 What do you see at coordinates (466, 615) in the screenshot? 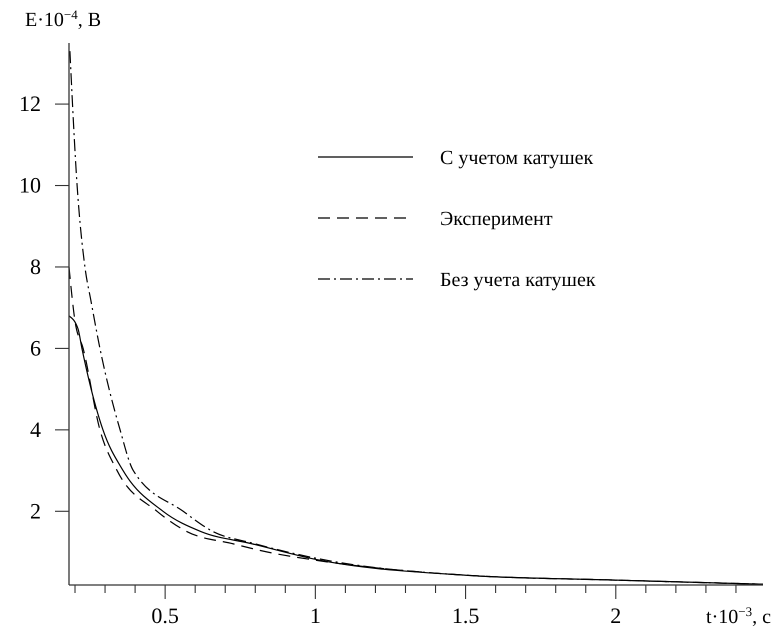
I see `x-tick-label: 1.5` at bounding box center [466, 615].